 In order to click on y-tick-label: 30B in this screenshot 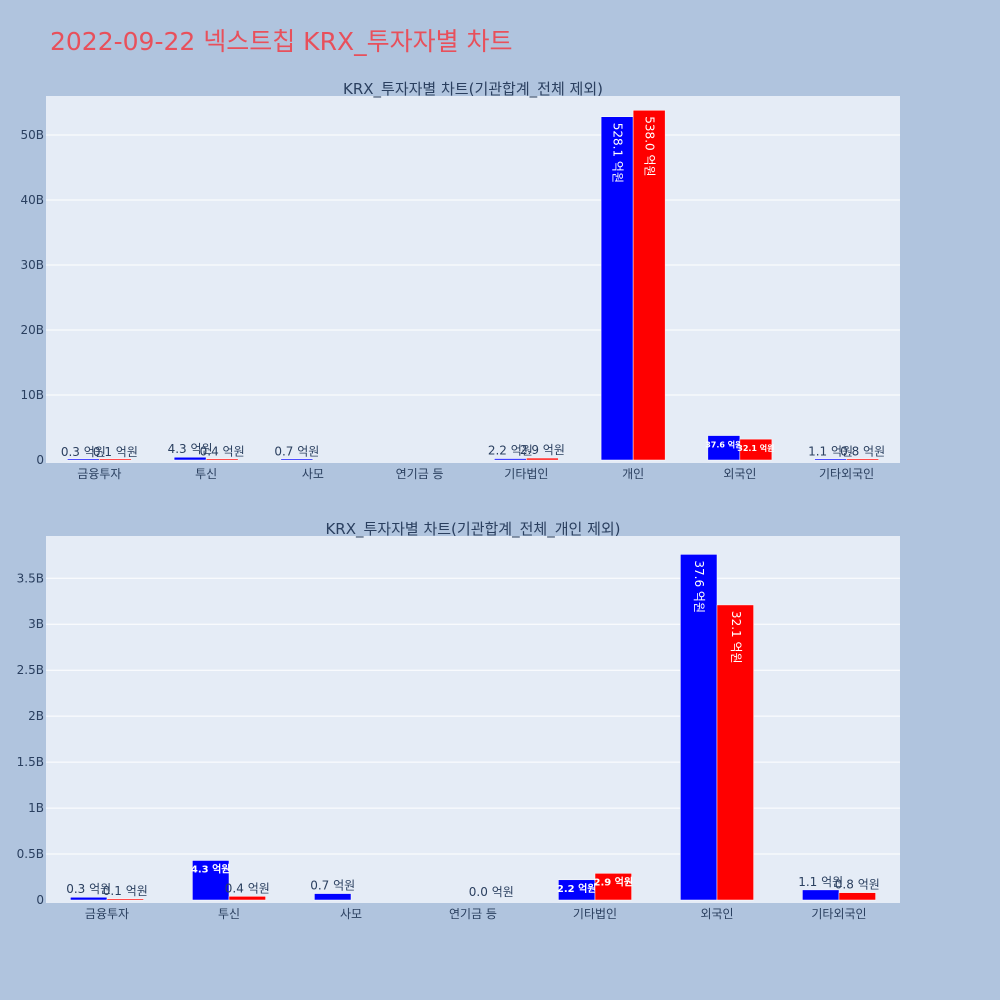, I will do `click(32, 265)`.